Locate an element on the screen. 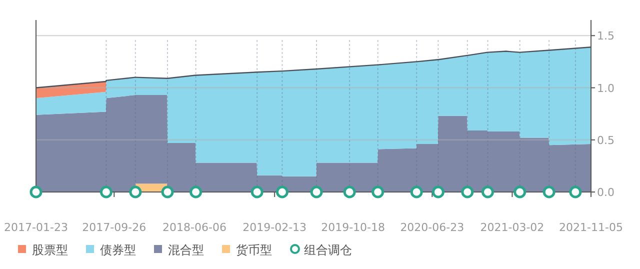  legend-label: 混合型 is located at coordinates (186, 250).